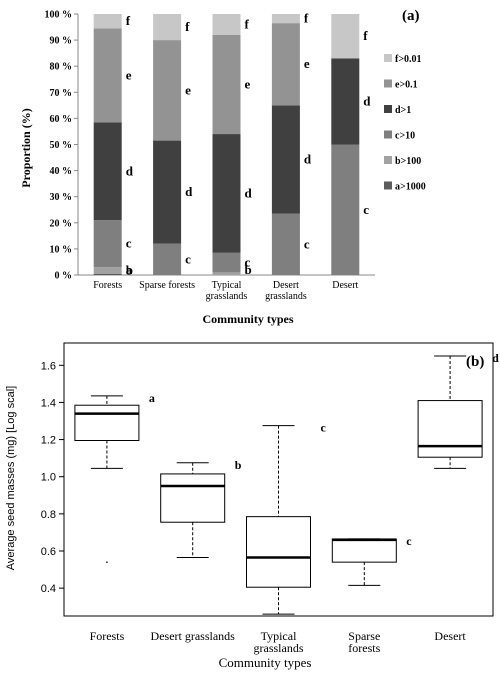  I want to click on x-tick-label-a: Typical, so click(227, 285).